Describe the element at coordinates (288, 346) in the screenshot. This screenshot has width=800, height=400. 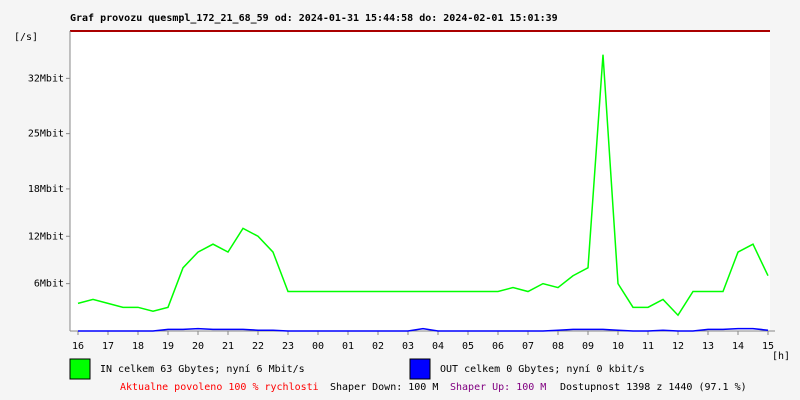
I see `x-tick-label: 23` at that location.